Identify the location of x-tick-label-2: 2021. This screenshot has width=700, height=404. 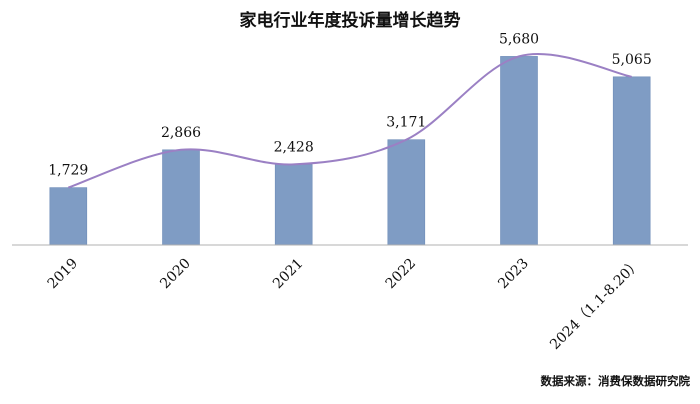
(288, 274).